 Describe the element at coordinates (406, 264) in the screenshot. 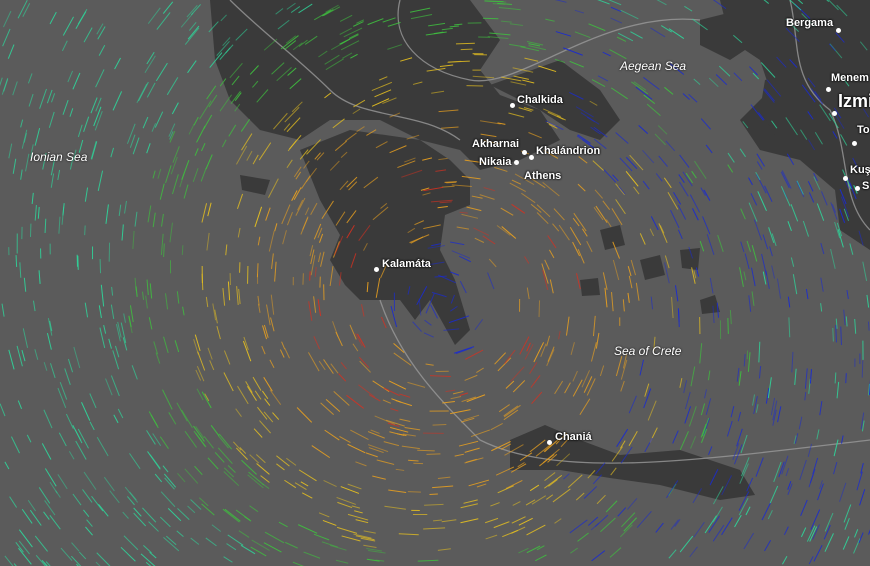

I see `city-label: Kalamáta` at that location.